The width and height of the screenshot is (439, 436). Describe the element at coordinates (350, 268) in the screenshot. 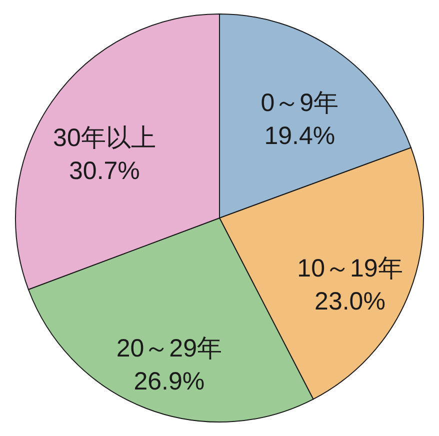

I see `slice-label: 10～19年` at that location.